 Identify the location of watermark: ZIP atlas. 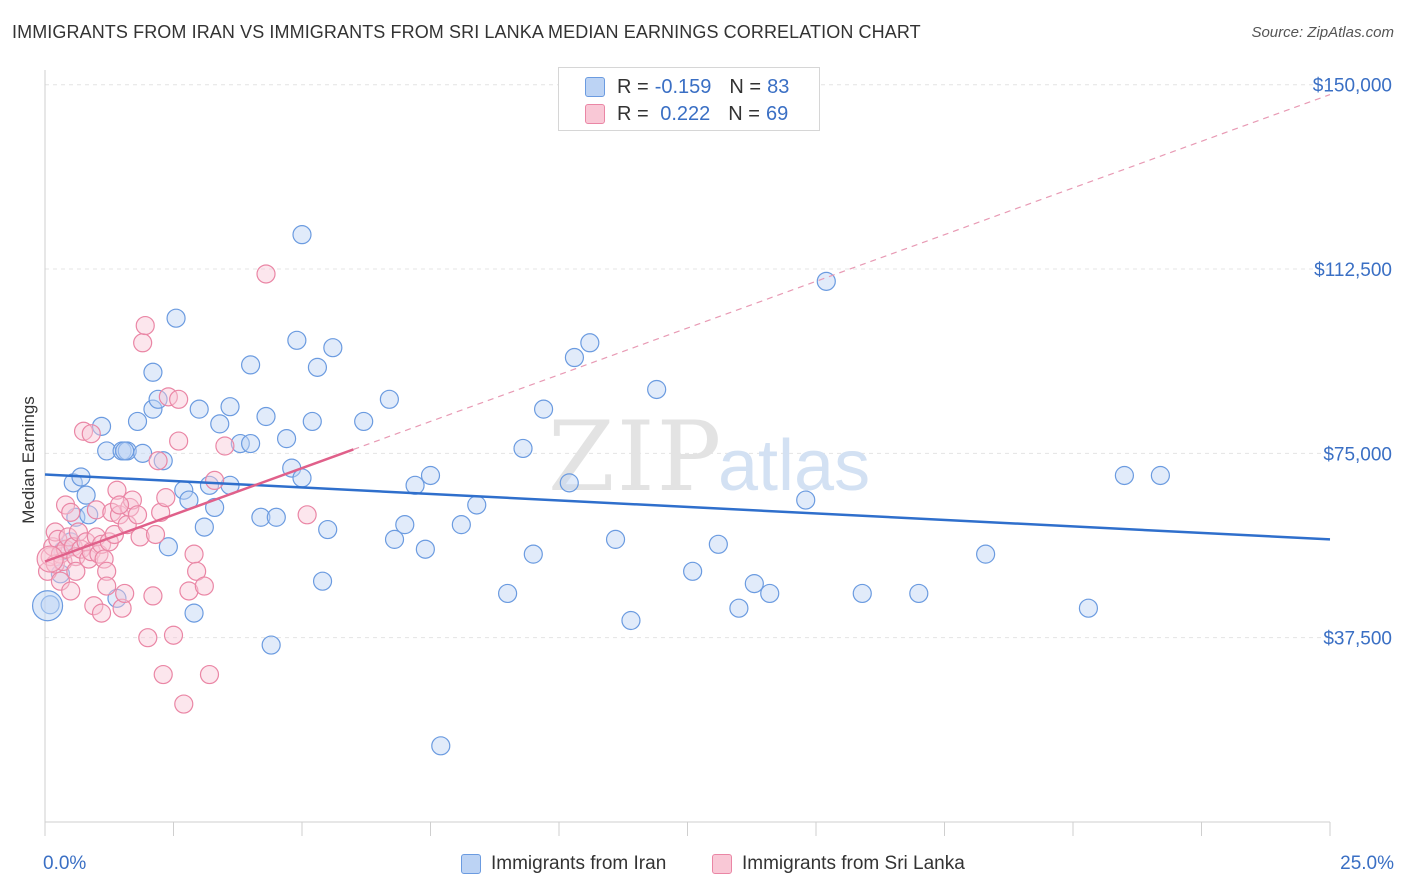
(709, 457).